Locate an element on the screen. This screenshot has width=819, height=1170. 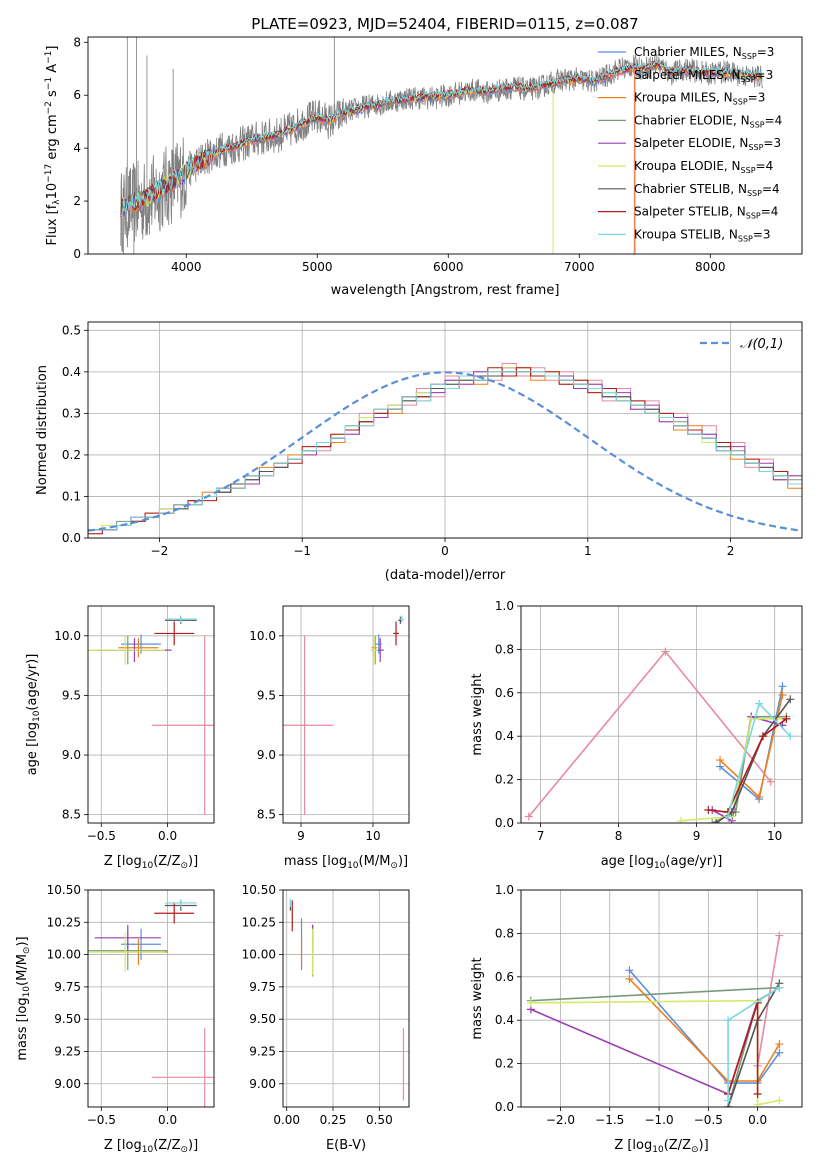
legend-item: Kroupa STELIB, NSSP=3 is located at coordinates (684, 235).